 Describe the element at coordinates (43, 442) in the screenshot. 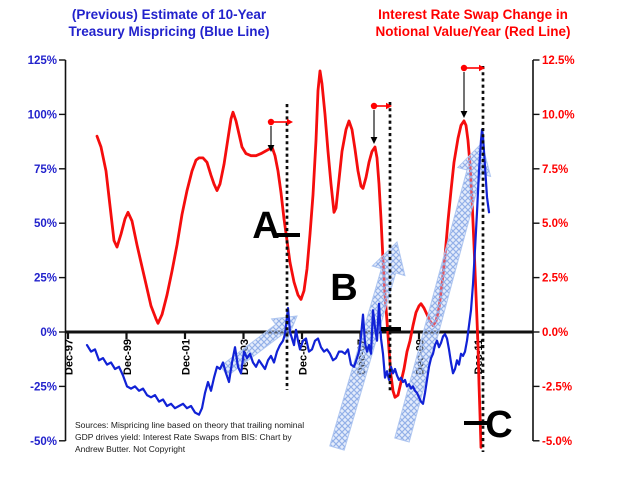

I see `left-axis-tick-label: -50%` at that location.